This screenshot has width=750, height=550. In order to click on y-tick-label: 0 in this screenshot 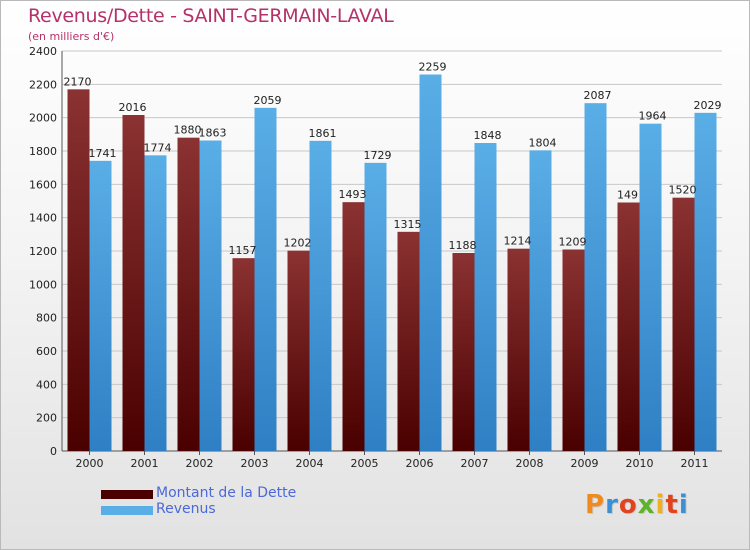, I will do `click(53, 451)`.